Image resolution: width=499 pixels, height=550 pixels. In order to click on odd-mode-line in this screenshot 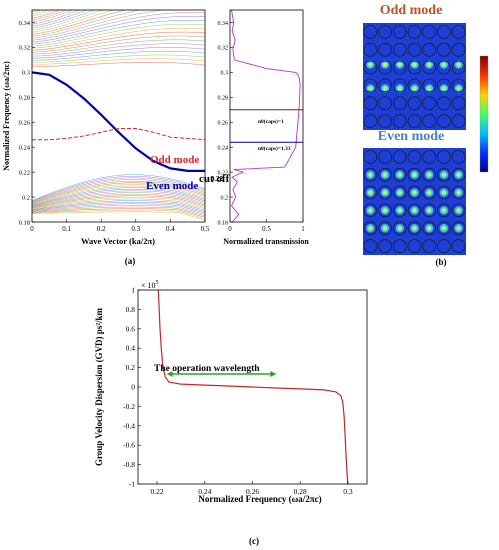, I will do `click(118, 134)`.